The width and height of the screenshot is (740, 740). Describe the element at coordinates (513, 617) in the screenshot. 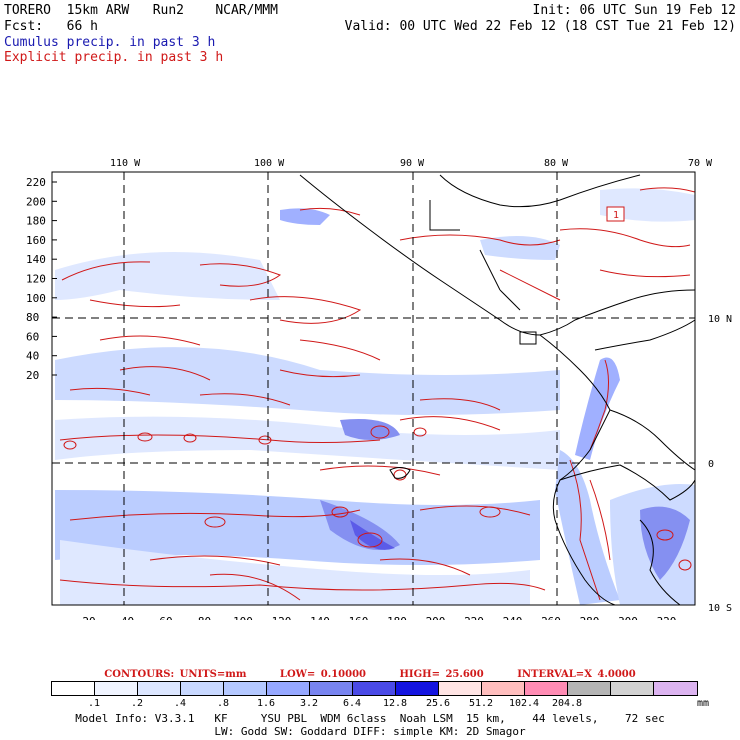

I see `x-tick-label: 240` at that location.